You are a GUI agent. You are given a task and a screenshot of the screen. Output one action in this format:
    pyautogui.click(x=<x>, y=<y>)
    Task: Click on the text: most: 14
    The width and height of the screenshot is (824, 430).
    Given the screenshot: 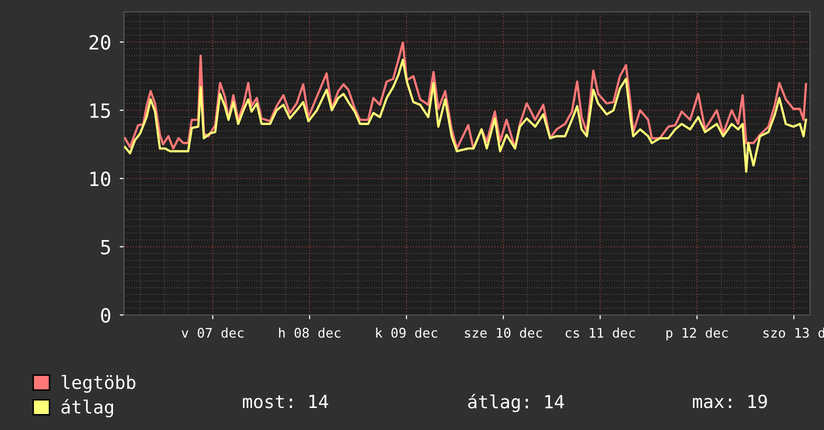 What is the action you would take?
    pyautogui.click(x=285, y=401)
    